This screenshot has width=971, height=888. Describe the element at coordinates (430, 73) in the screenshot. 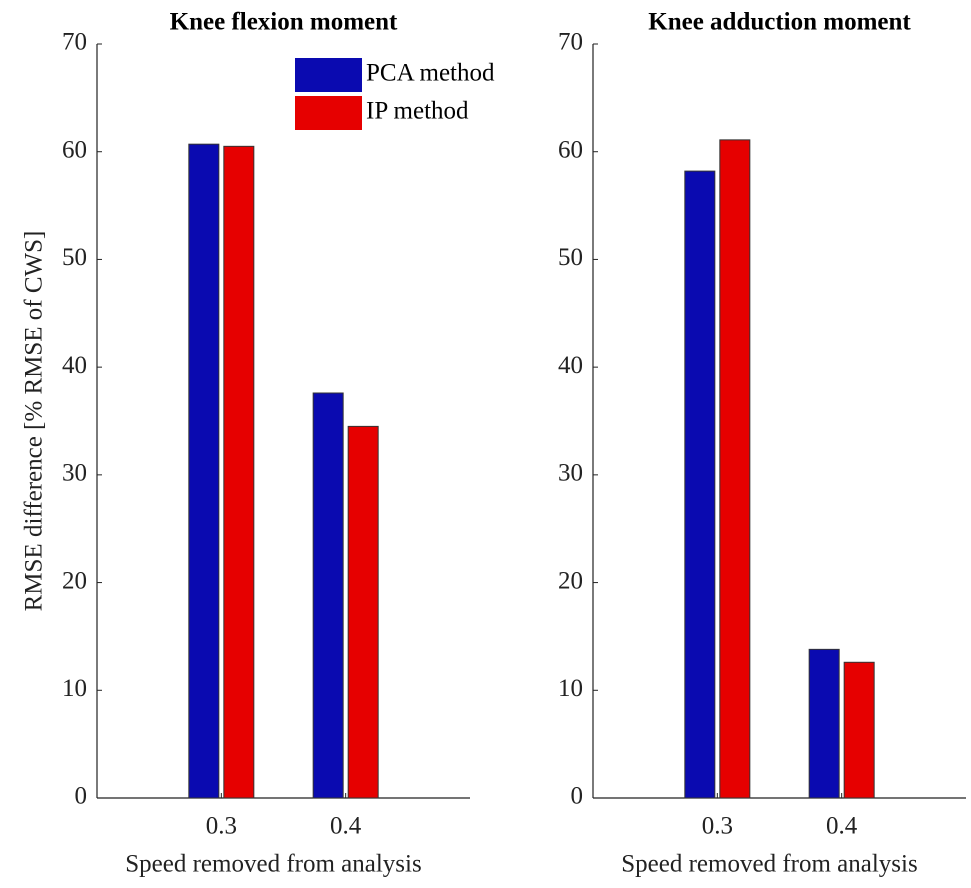

I see `legend-label: PCA method` at that location.